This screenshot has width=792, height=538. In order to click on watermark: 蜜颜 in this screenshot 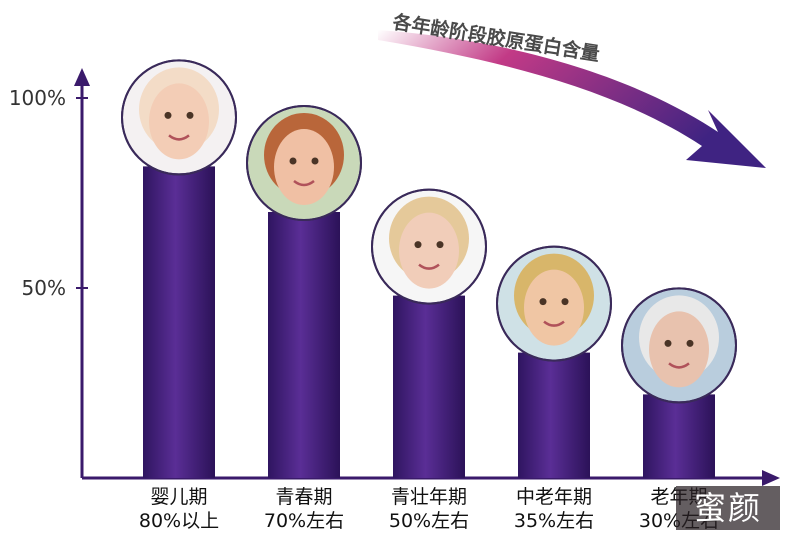, I will do `click(728, 508)`.